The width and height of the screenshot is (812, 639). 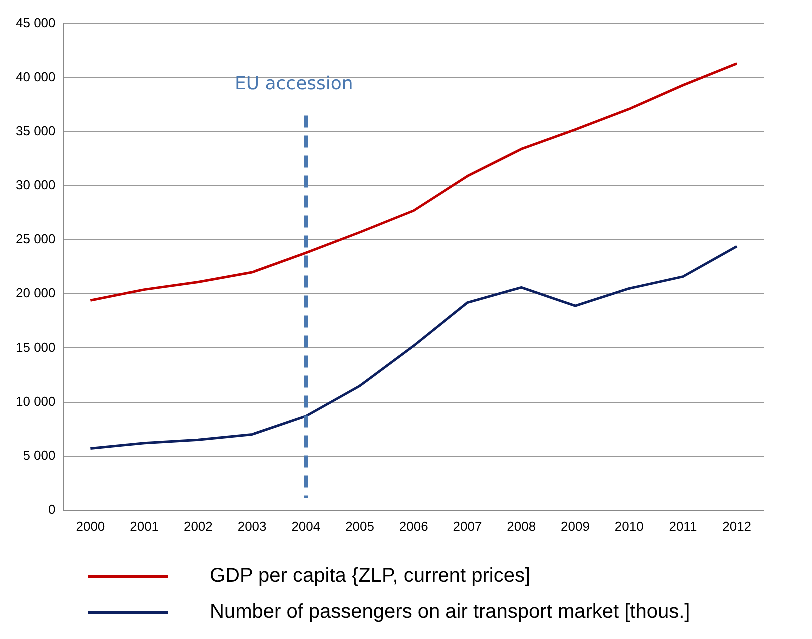 What do you see at coordinates (575, 526) in the screenshot?
I see `x-tick-label: 2009` at bounding box center [575, 526].